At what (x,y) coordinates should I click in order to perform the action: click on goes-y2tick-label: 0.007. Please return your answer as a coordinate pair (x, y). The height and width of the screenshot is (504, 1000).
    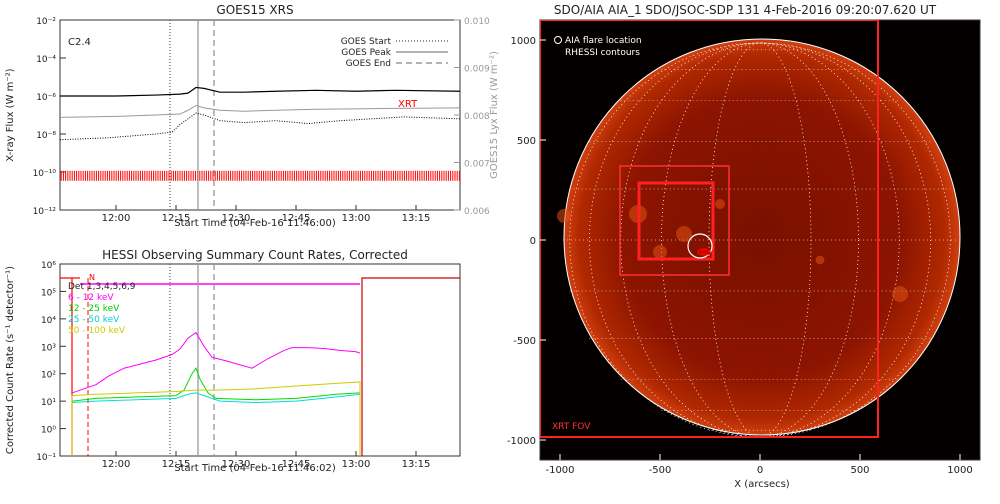
    Looking at the image, I should click on (477, 165).